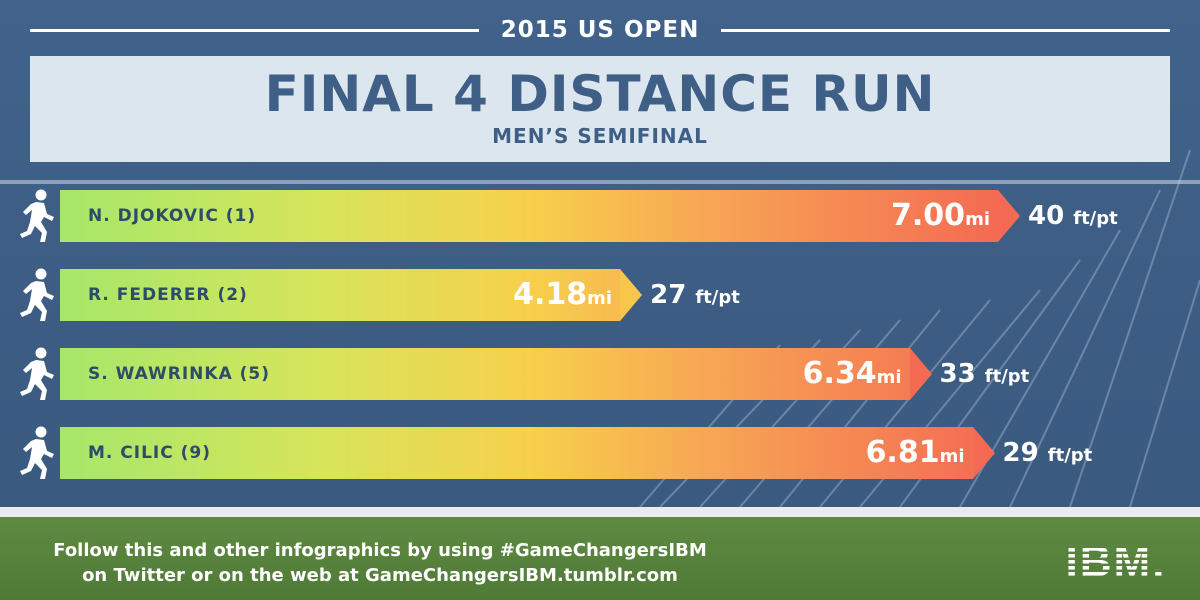  I want to click on grass-strip, so click(600, 558).